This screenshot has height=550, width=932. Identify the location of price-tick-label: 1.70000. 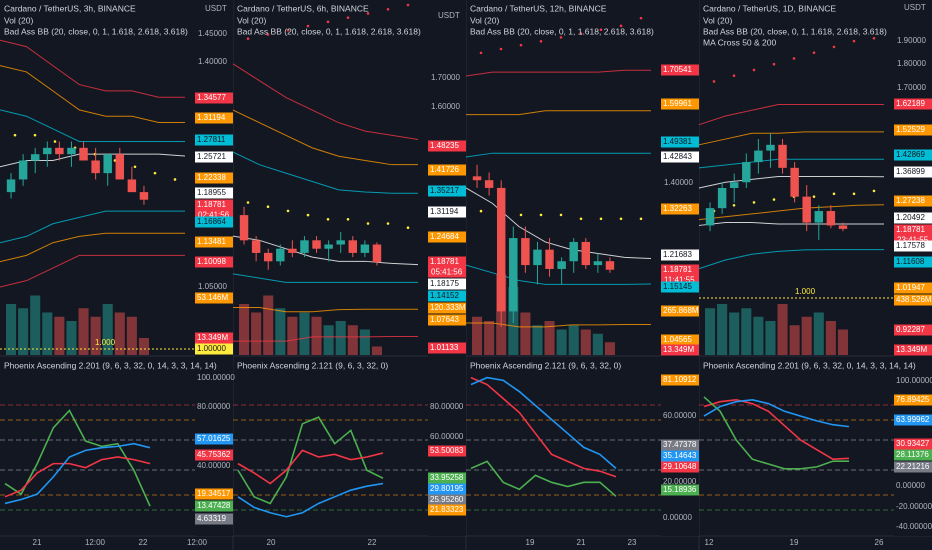
(911, 87).